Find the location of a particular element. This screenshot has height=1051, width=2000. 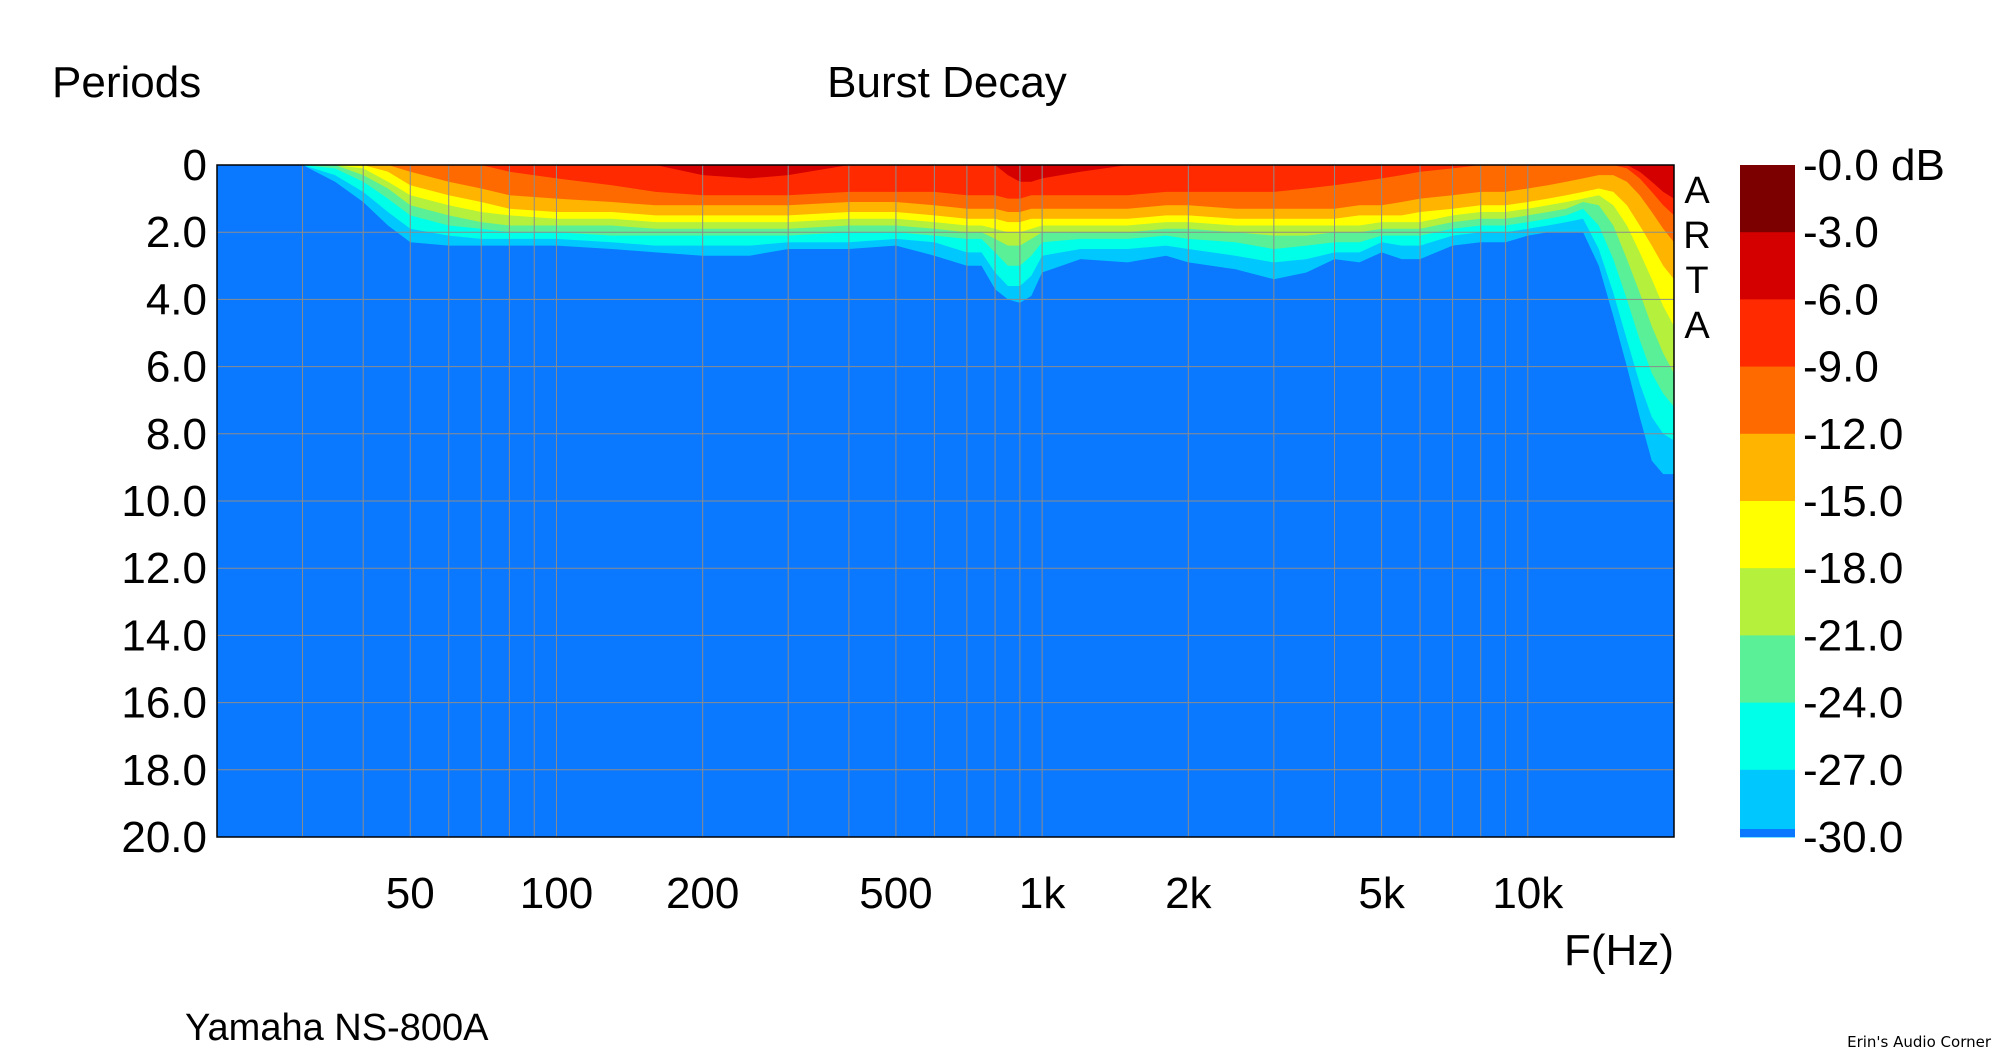

x-tick-label: 50 is located at coordinates (410, 893).